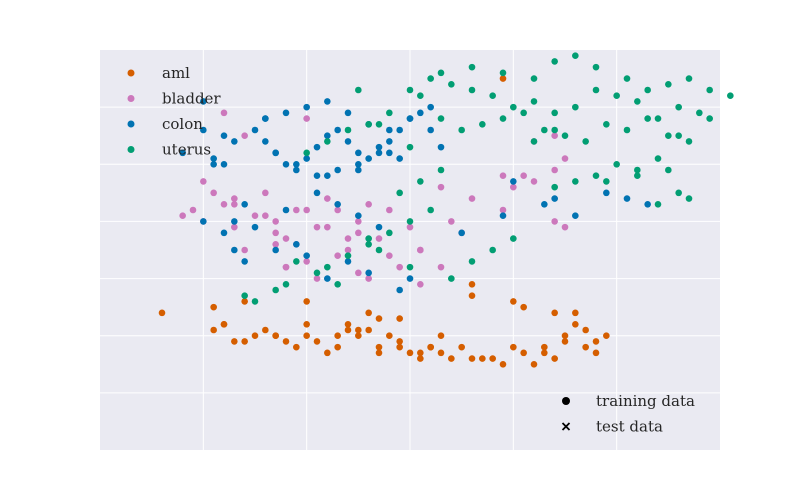 The width and height of the screenshot is (800, 500). What do you see at coordinates (182, 124) in the screenshot?
I see `legend-label-colon: colon` at bounding box center [182, 124].